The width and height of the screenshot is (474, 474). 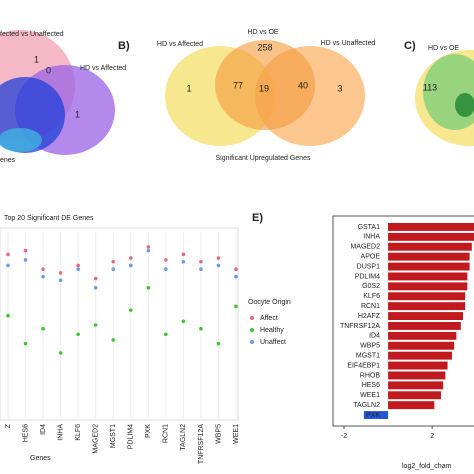 What do you see at coordinates (218, 434) in the screenshot?
I see `x-tick-label: WBP5` at bounding box center [218, 434].